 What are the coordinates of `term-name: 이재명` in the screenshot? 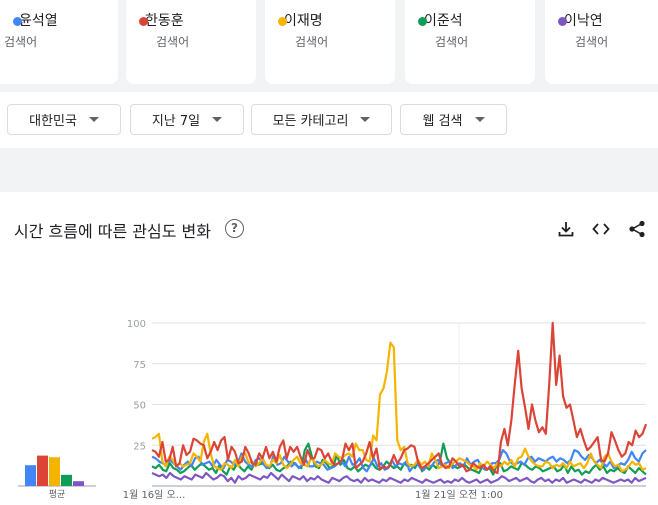 It's located at (303, 21).